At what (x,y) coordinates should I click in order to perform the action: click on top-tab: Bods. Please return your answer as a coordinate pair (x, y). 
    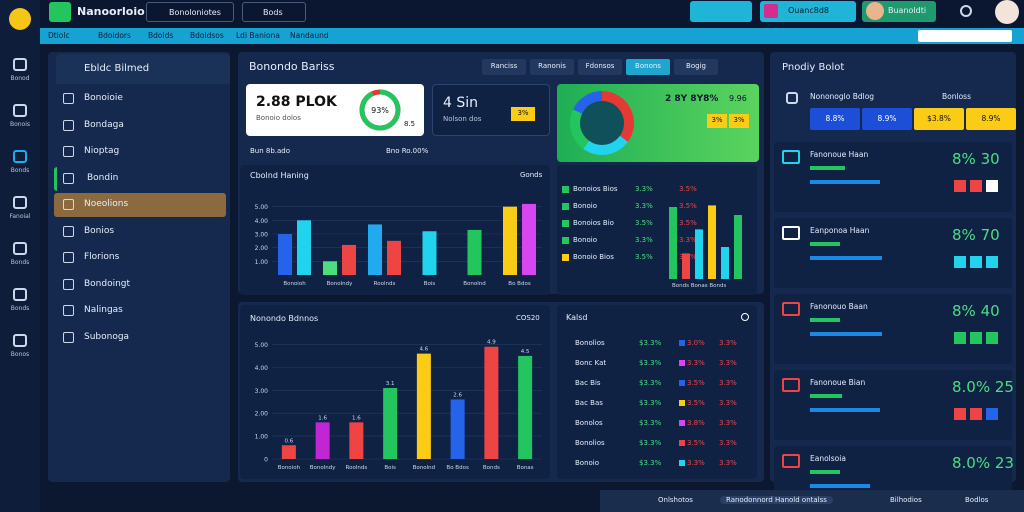
    Looking at the image, I should click on (274, 12).